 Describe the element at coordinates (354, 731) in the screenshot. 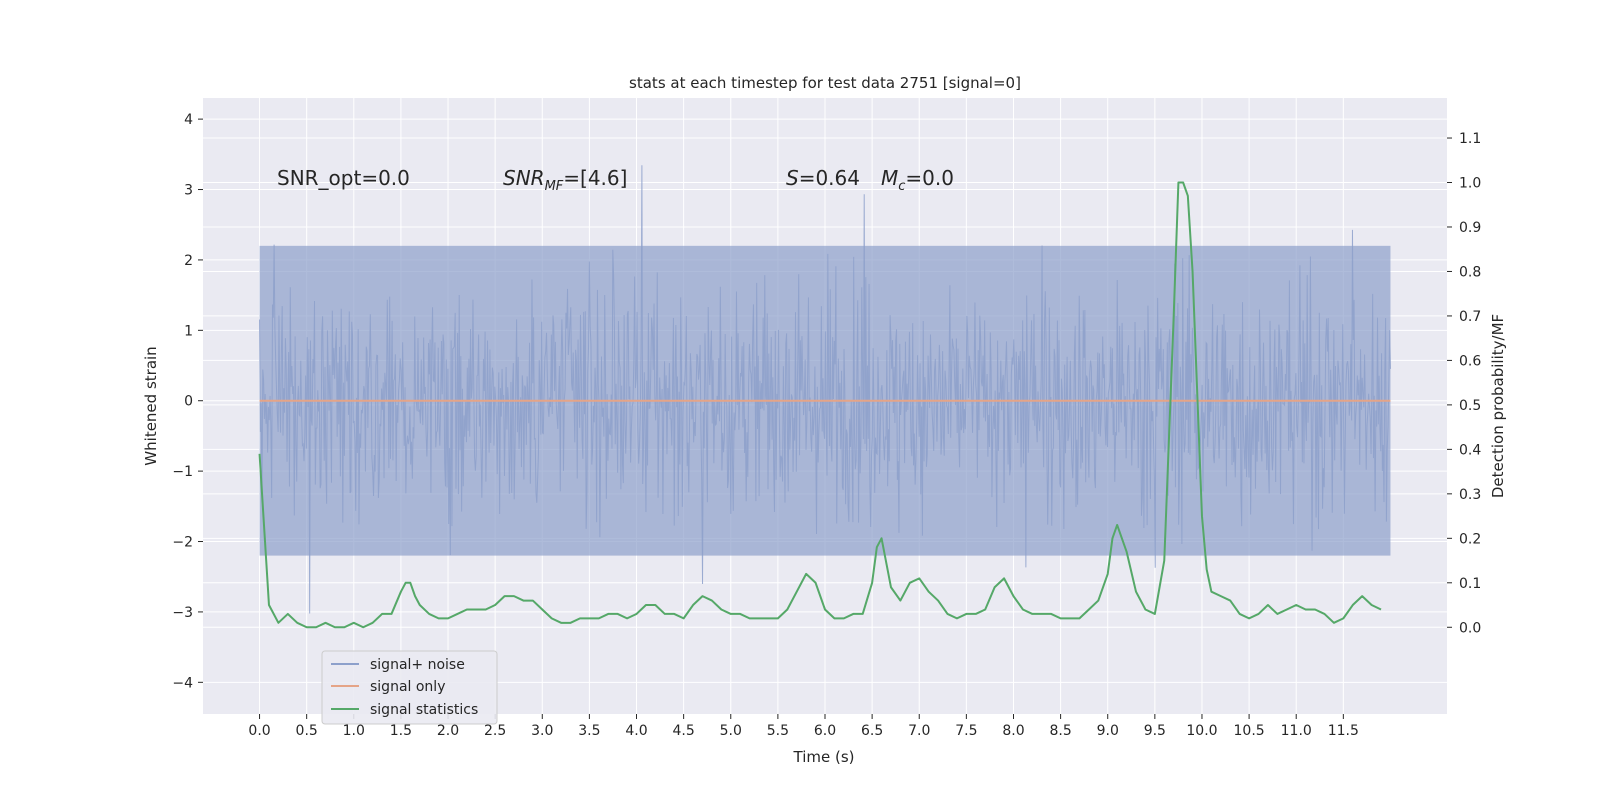

I see `x-tick-label: 1.0` at that location.